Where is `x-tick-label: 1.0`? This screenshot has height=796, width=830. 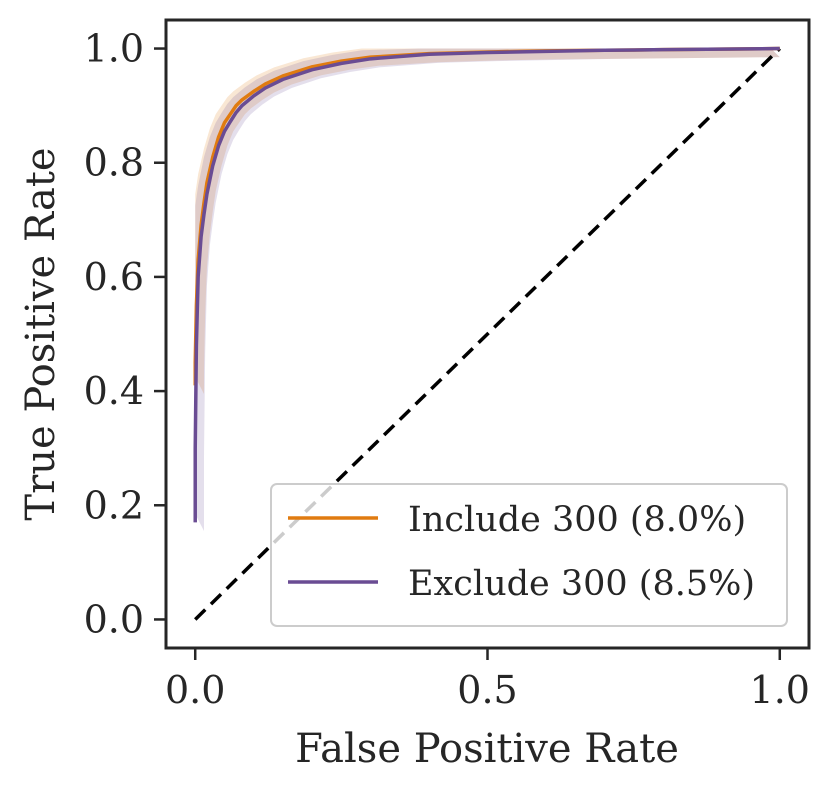
x-tick-label: 1.0 is located at coordinates (780, 690).